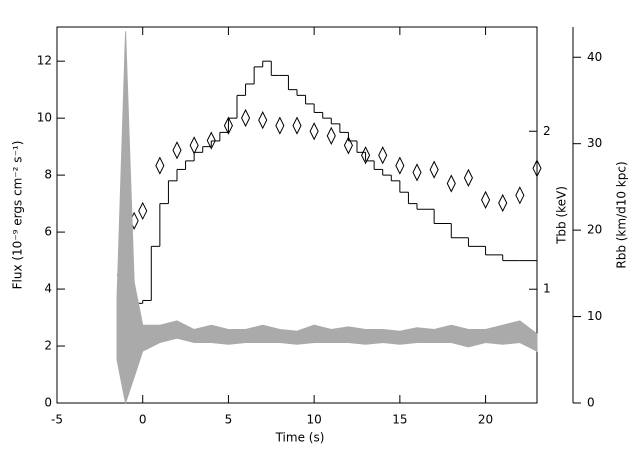  Describe the element at coordinates (300, 438) in the screenshot. I see `x-axis-label: Time (s)` at that location.